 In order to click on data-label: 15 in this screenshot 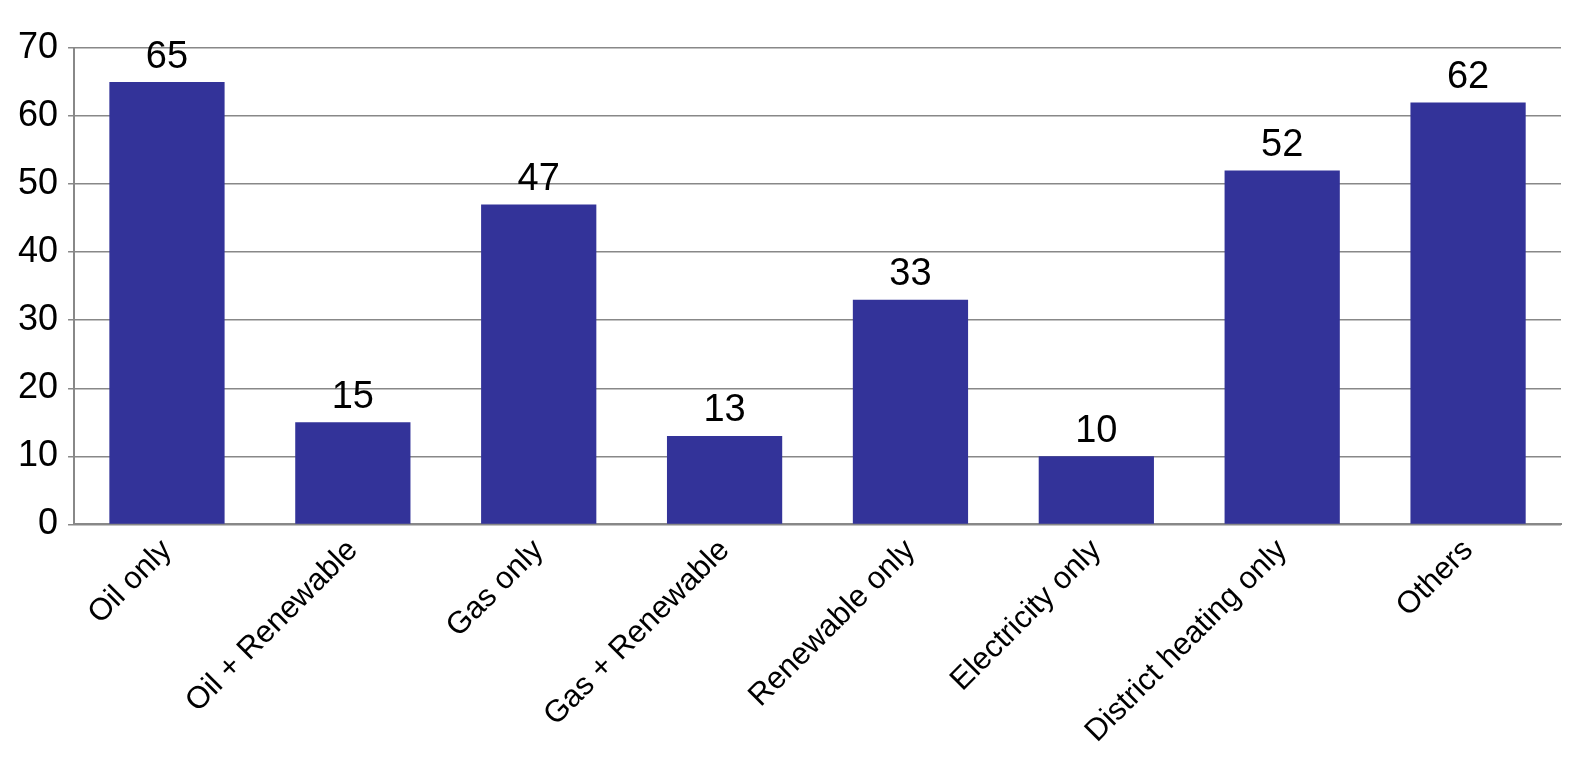, I will do `click(352, 394)`.